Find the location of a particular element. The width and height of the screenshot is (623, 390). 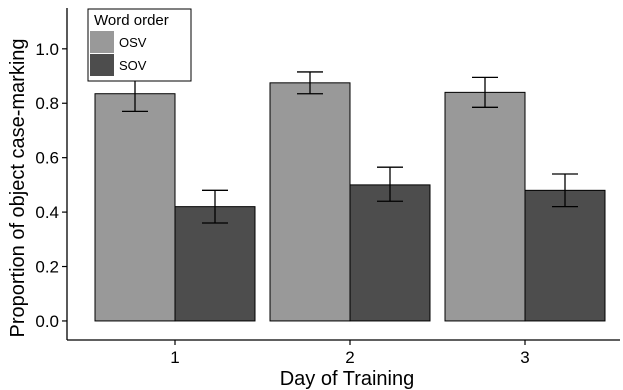

legend-label-osv: OSV is located at coordinates (133, 42).